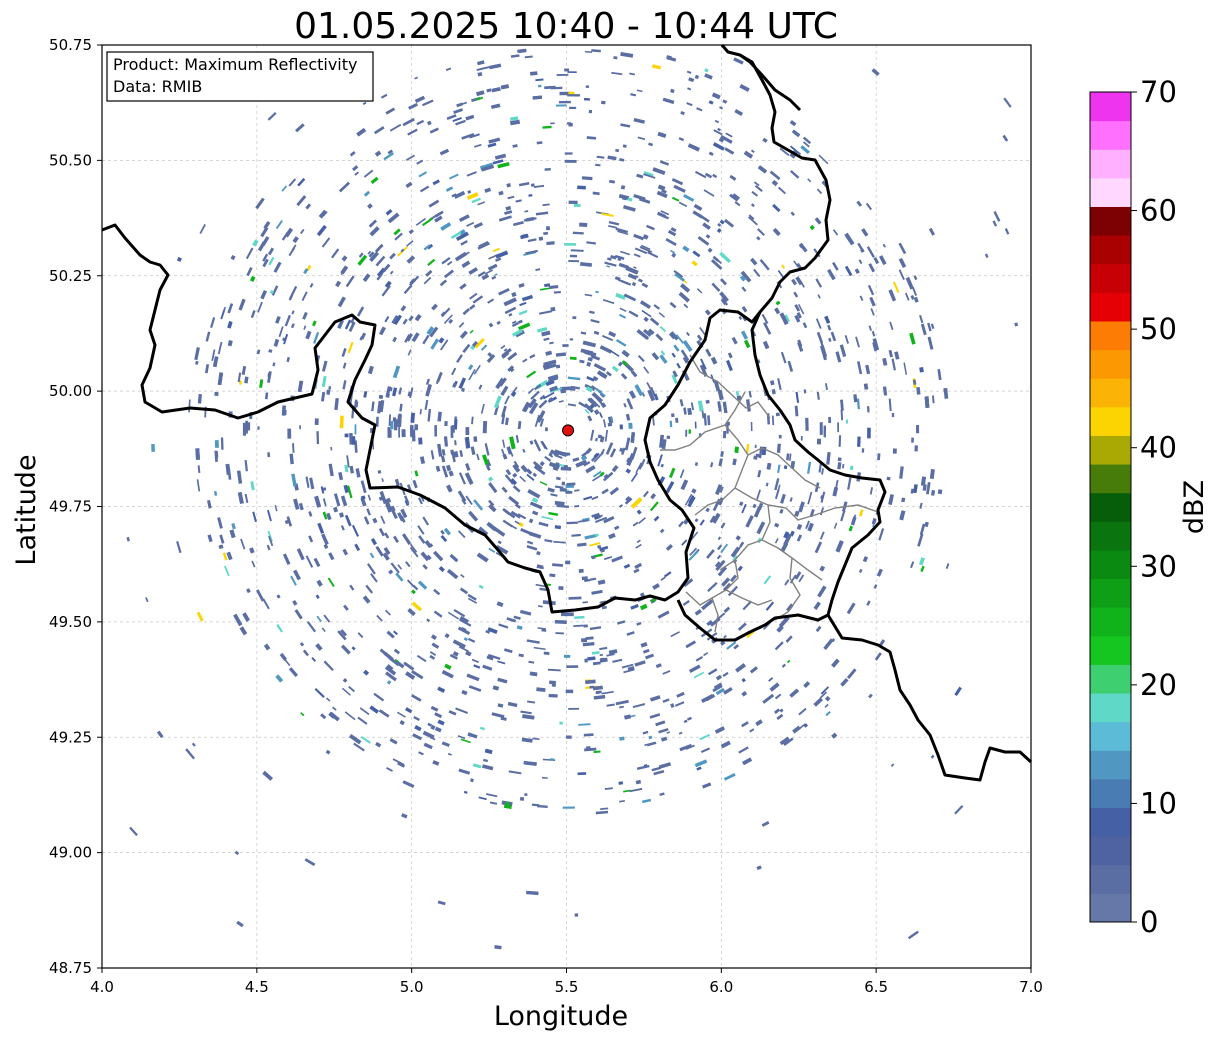 The image size is (1219, 1040). Describe the element at coordinates (1110, 192) in the screenshot. I see `colorbar-segment` at that location.